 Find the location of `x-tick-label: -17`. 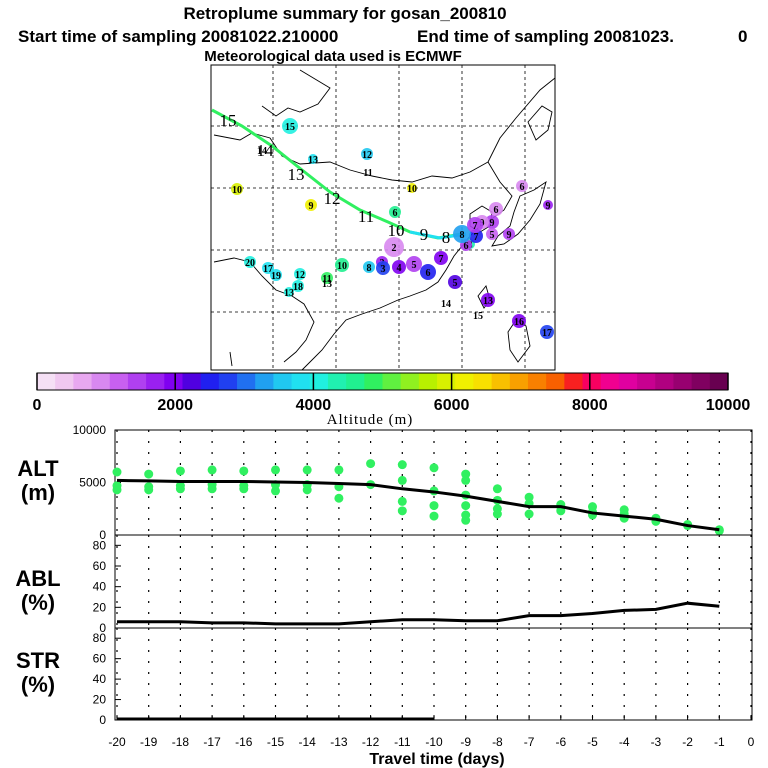

x-tick-label: -17 is located at coordinates (212, 742).